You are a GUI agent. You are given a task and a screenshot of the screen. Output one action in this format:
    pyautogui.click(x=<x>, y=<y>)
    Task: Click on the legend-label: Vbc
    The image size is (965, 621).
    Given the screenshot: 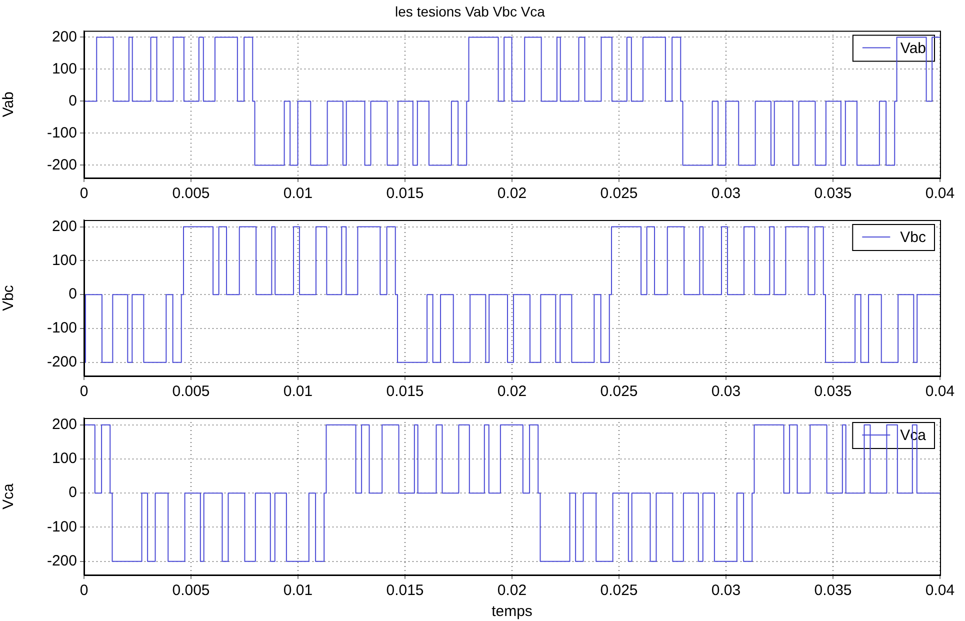 What is the action you would take?
    pyautogui.click(x=913, y=237)
    